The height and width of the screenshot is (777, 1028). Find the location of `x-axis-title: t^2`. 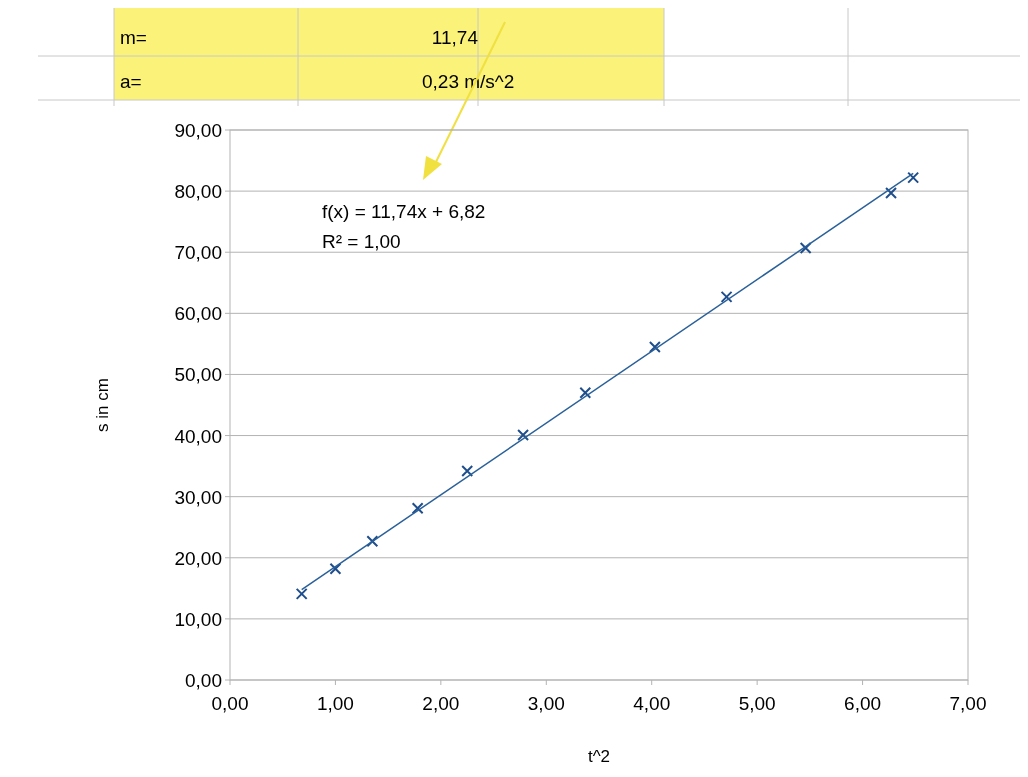

x-axis-title: t^2 is located at coordinates (599, 756).